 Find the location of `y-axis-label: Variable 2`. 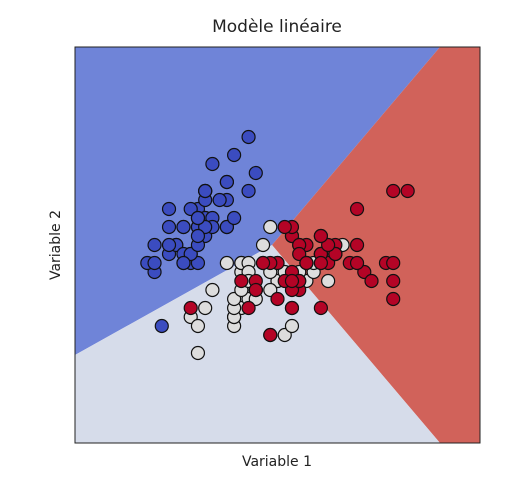

y-axis-label: Variable 2 is located at coordinates (56, 245).